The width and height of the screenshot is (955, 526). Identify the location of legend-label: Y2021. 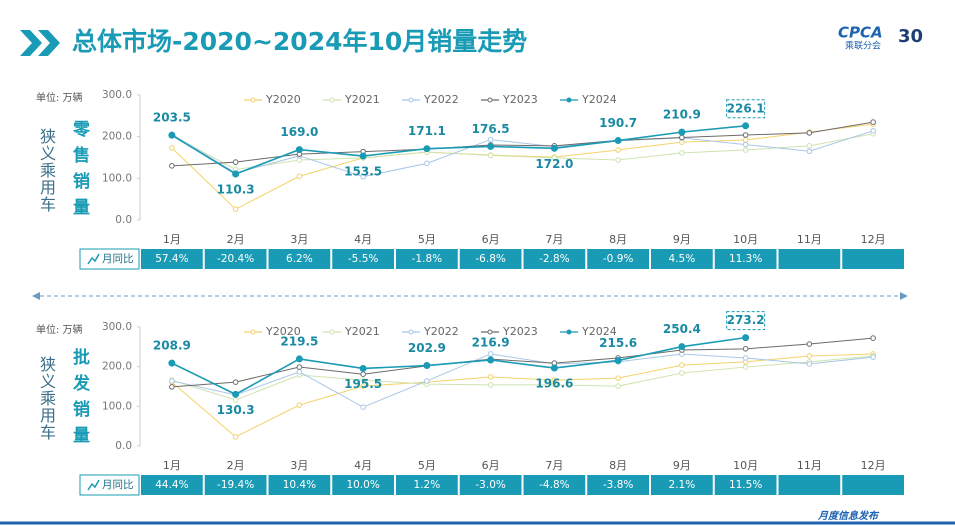
(362, 99).